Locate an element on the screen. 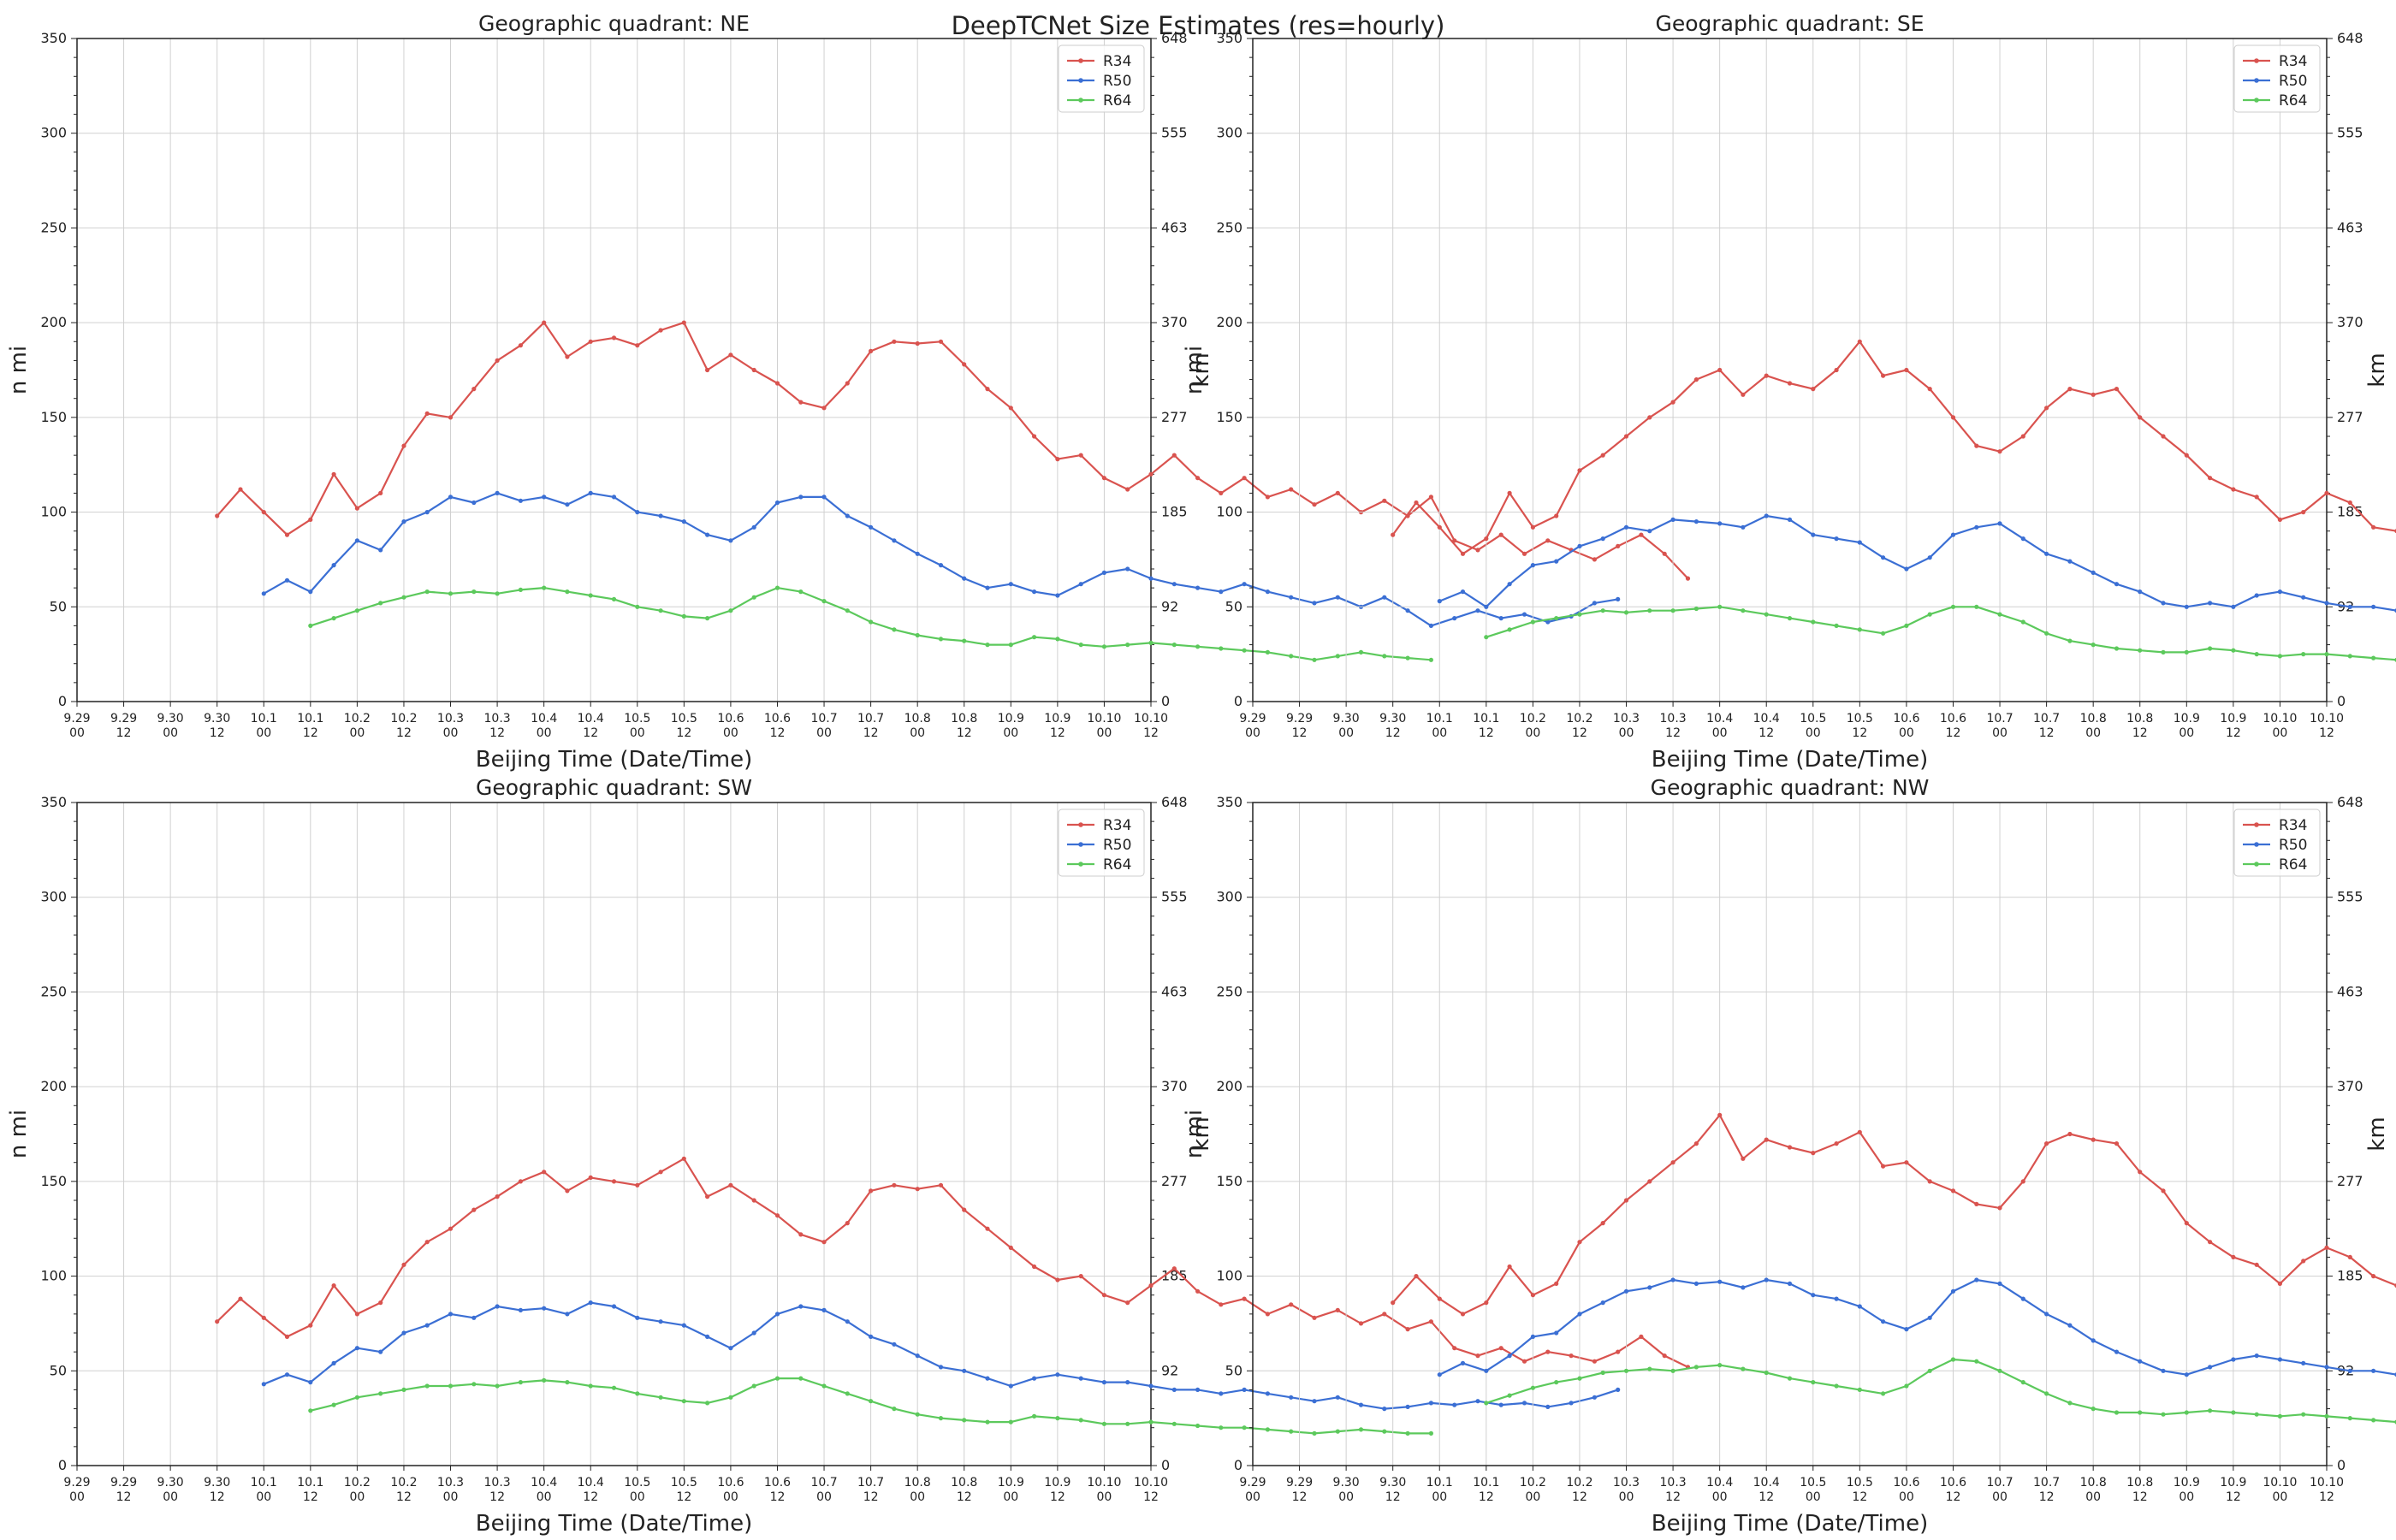  x-tick-label: 10.1 00 is located at coordinates (1439, 1490).